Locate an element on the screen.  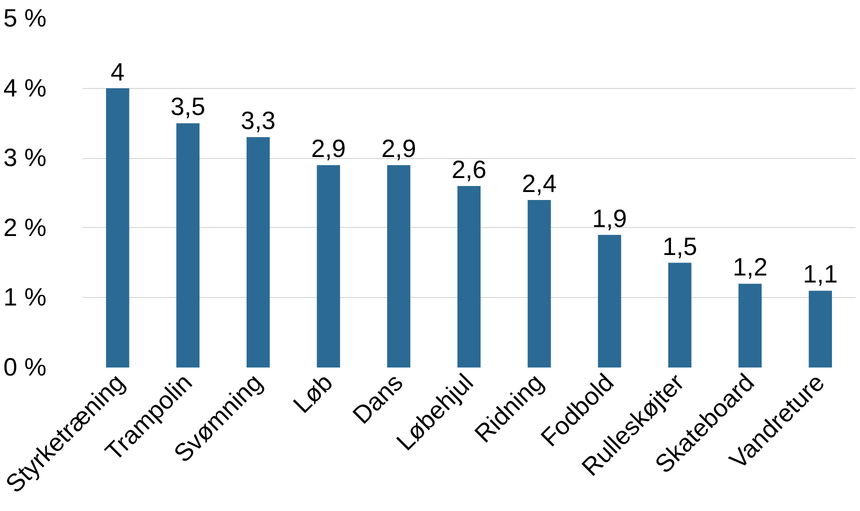
data-label: 4 is located at coordinates (117, 72).